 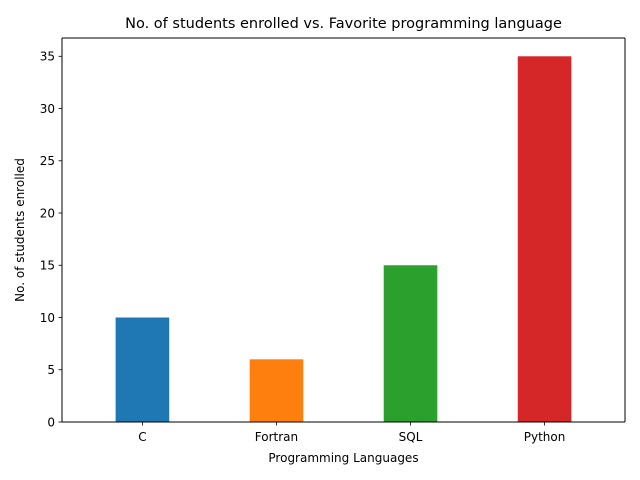 What do you see at coordinates (276, 390) in the screenshot?
I see `bar-fortran` at bounding box center [276, 390].